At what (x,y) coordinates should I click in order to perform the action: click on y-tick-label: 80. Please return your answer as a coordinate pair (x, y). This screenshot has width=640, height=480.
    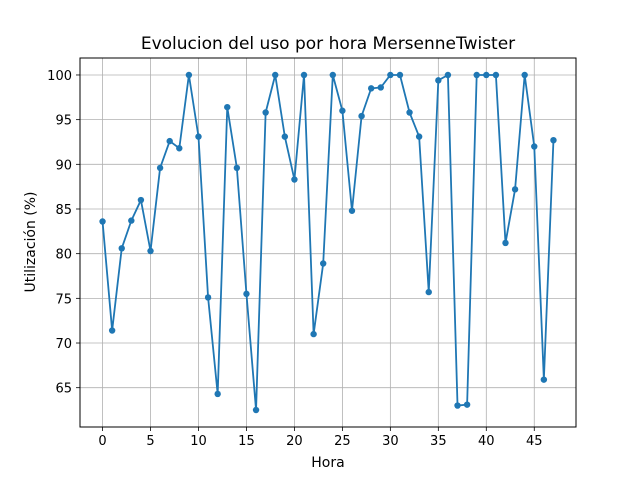
    Looking at the image, I should click on (63, 255).